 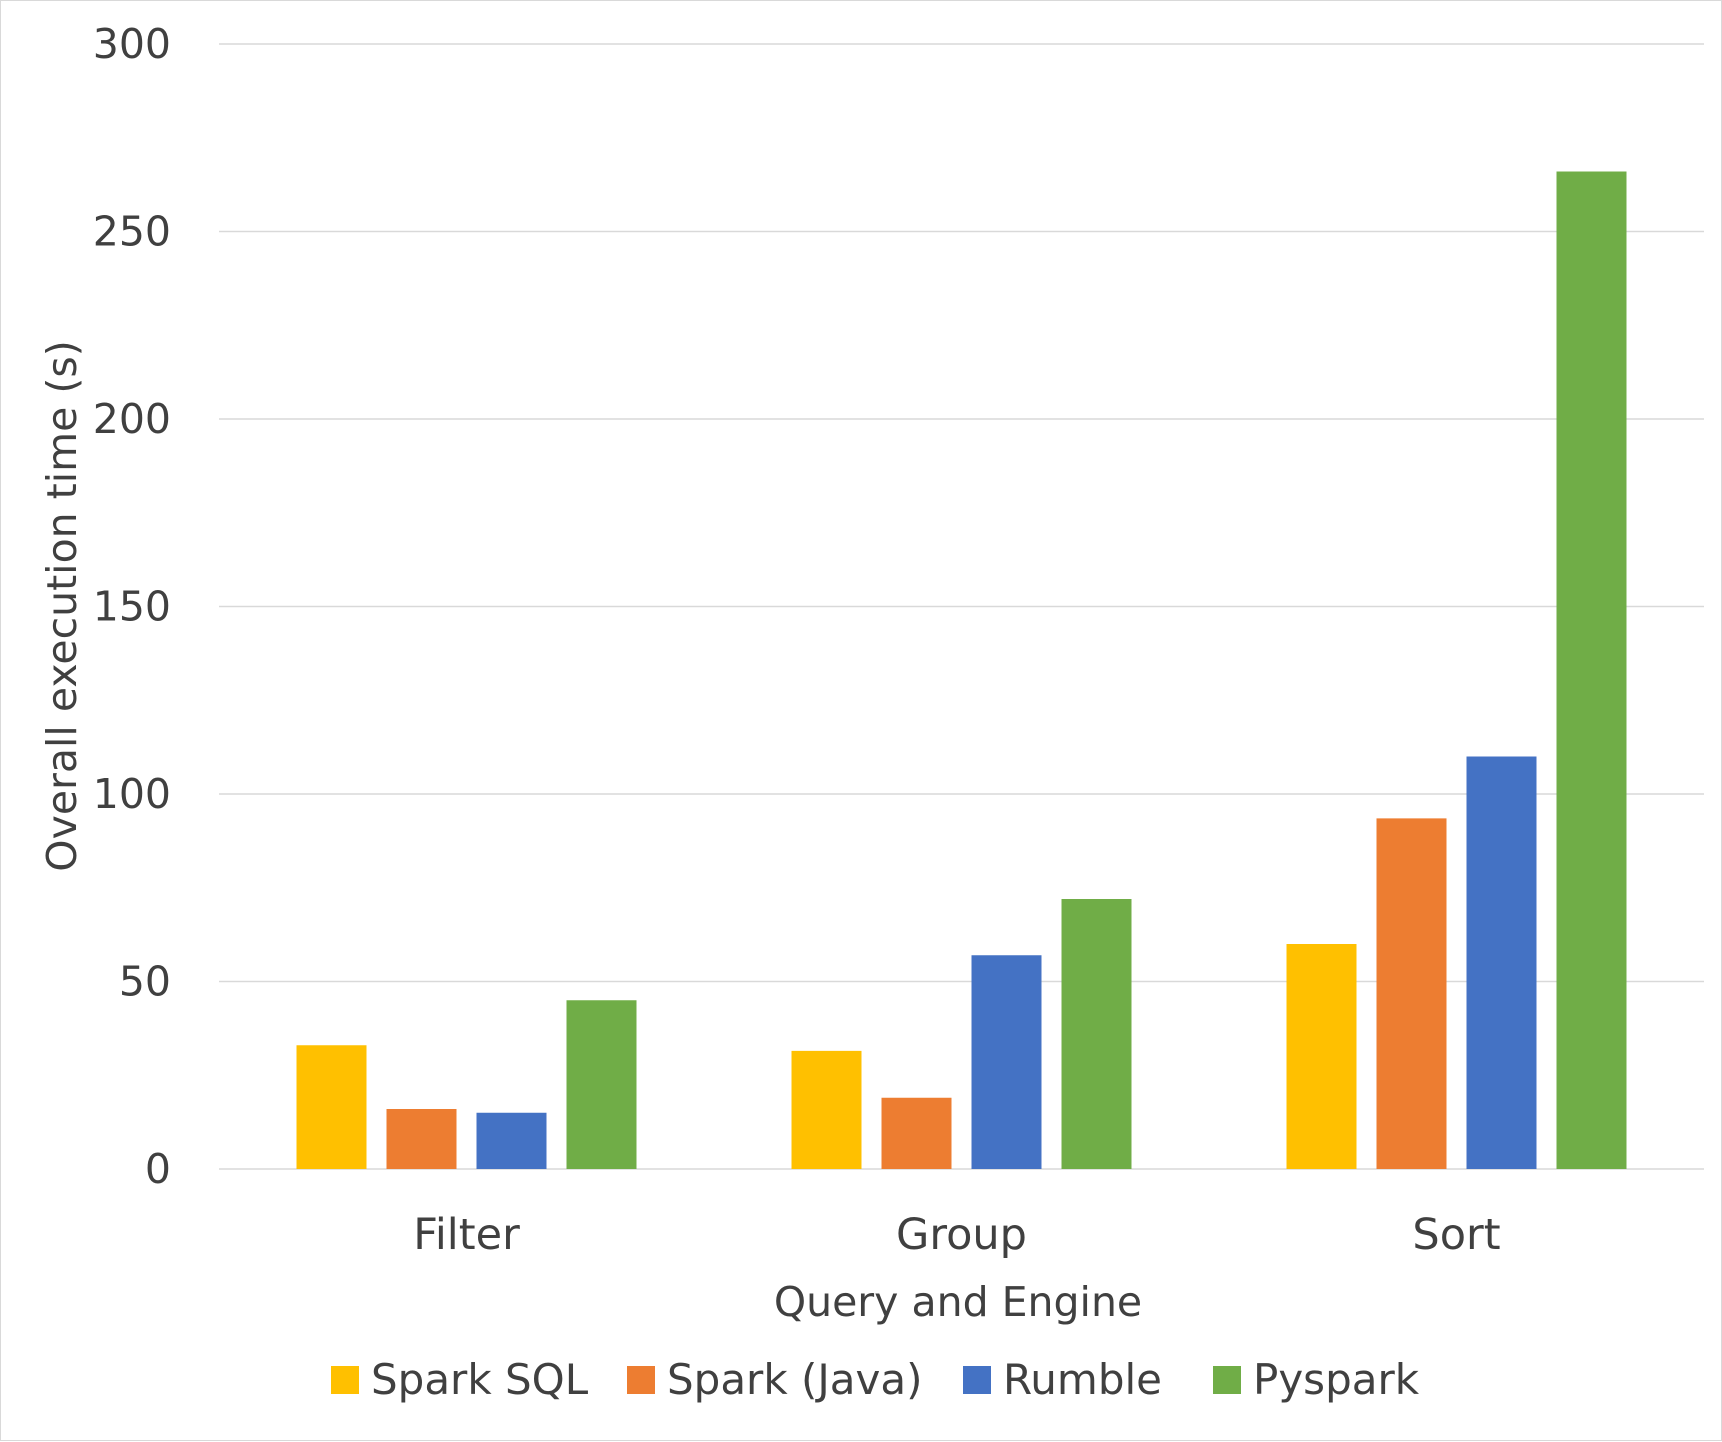 I want to click on bar-filter-pyspark, so click(x=601, y=1084).